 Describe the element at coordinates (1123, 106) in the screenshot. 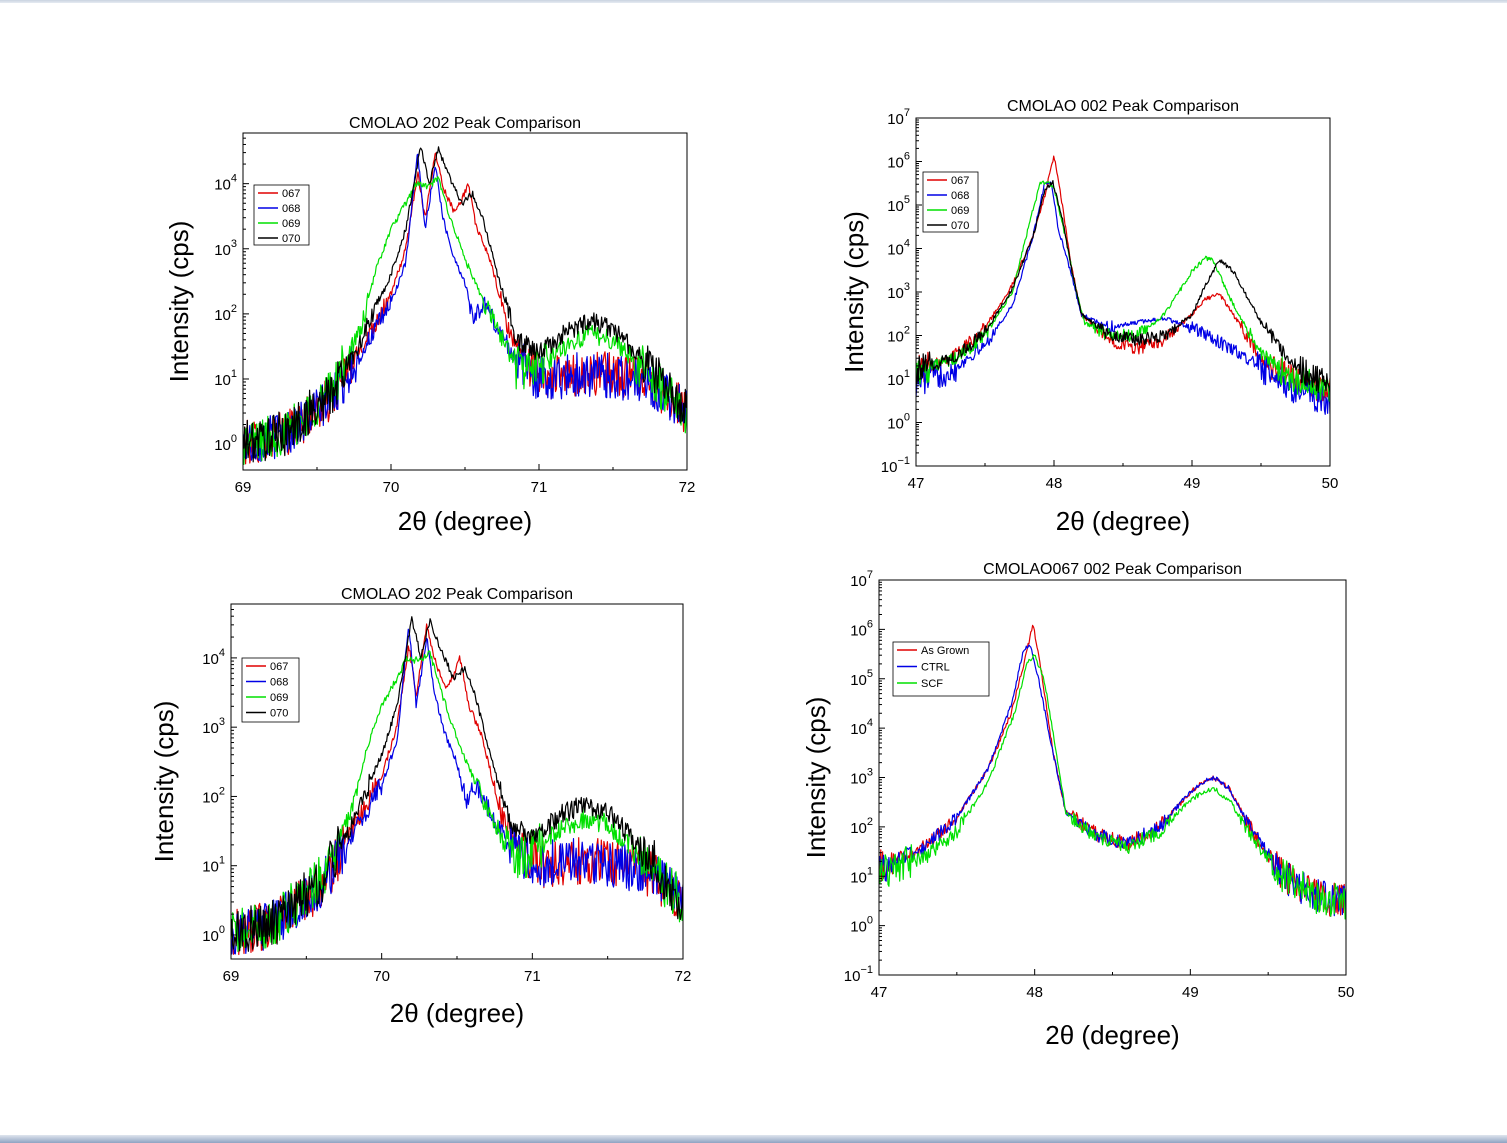

I see `chart-title: CMOLAO 002 Peak Comparison` at that location.